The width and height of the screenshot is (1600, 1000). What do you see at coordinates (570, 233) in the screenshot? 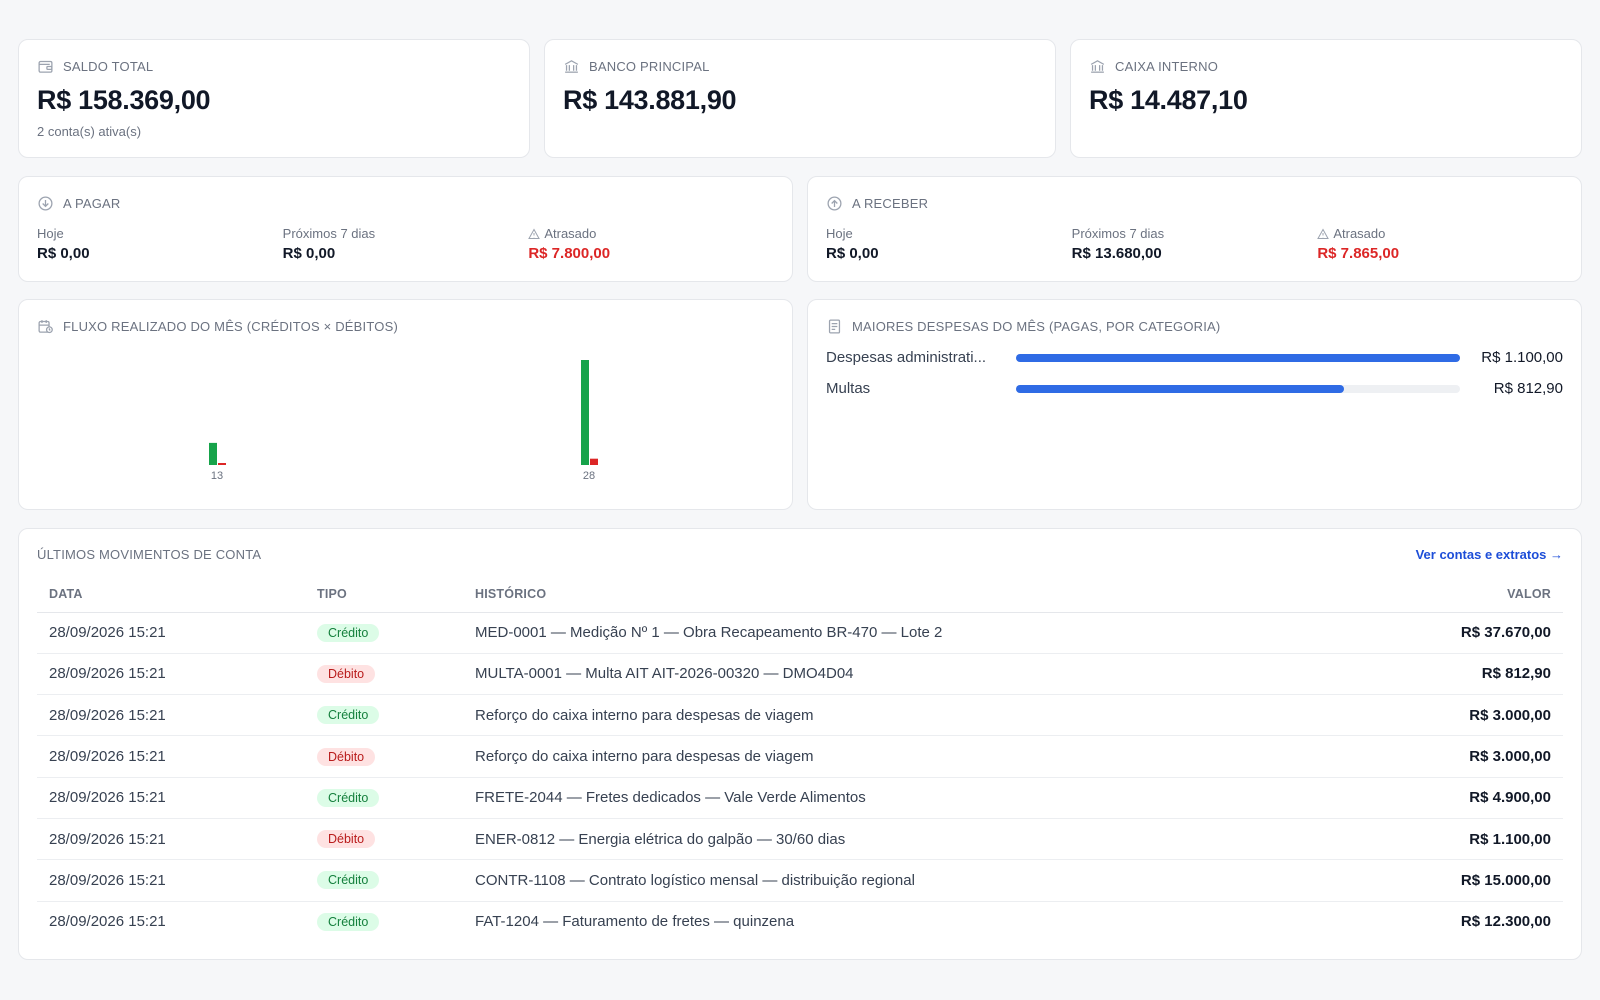
I see `pagar-atrasado-label: Atrasado` at bounding box center [570, 233].